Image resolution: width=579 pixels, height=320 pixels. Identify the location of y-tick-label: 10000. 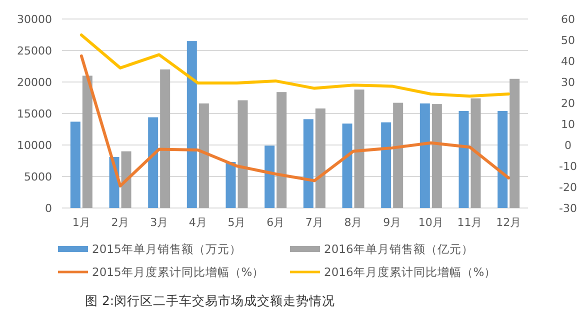
(34, 145).